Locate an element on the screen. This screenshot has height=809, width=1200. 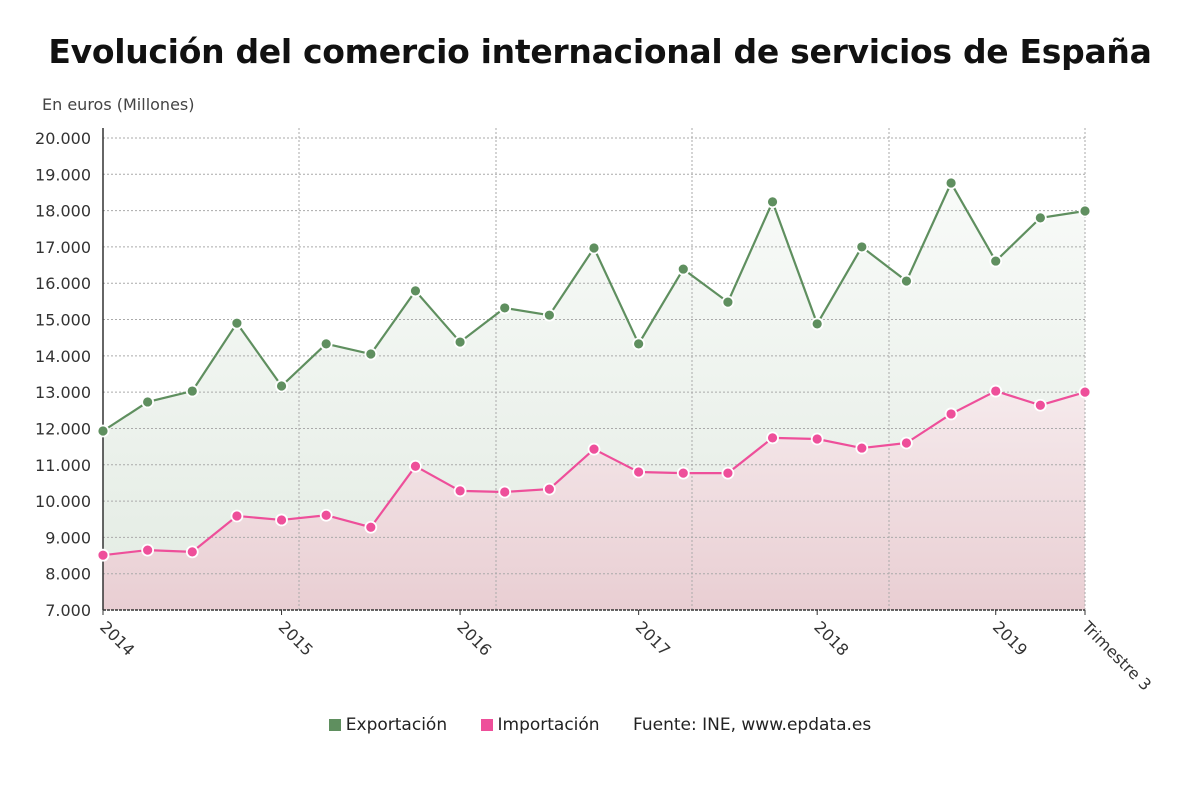
x-tick-label: 2019 is located at coordinates (1010, 638).